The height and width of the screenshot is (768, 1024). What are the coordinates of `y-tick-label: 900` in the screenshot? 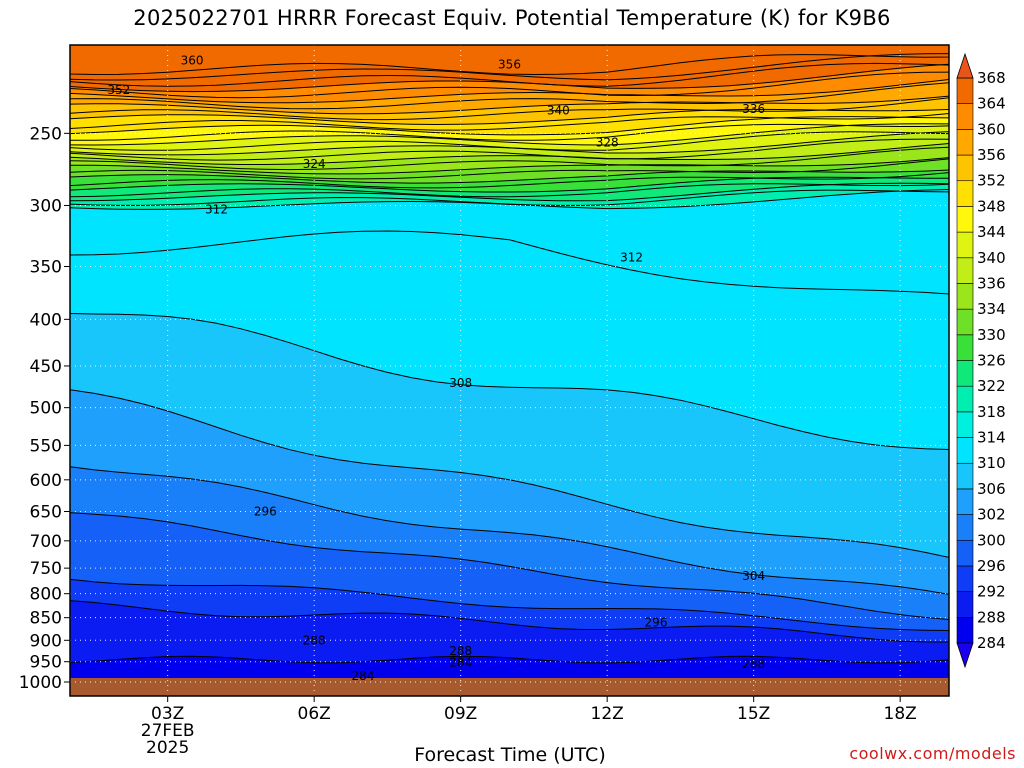 It's located at (46, 641).